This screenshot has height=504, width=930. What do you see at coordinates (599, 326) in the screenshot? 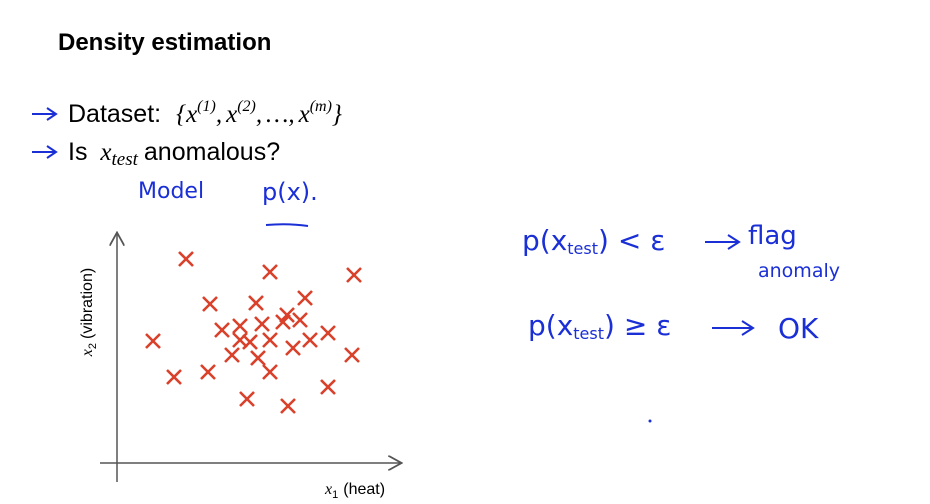
I see `rule-condition: p(xtest) ≥ ε` at bounding box center [599, 326].